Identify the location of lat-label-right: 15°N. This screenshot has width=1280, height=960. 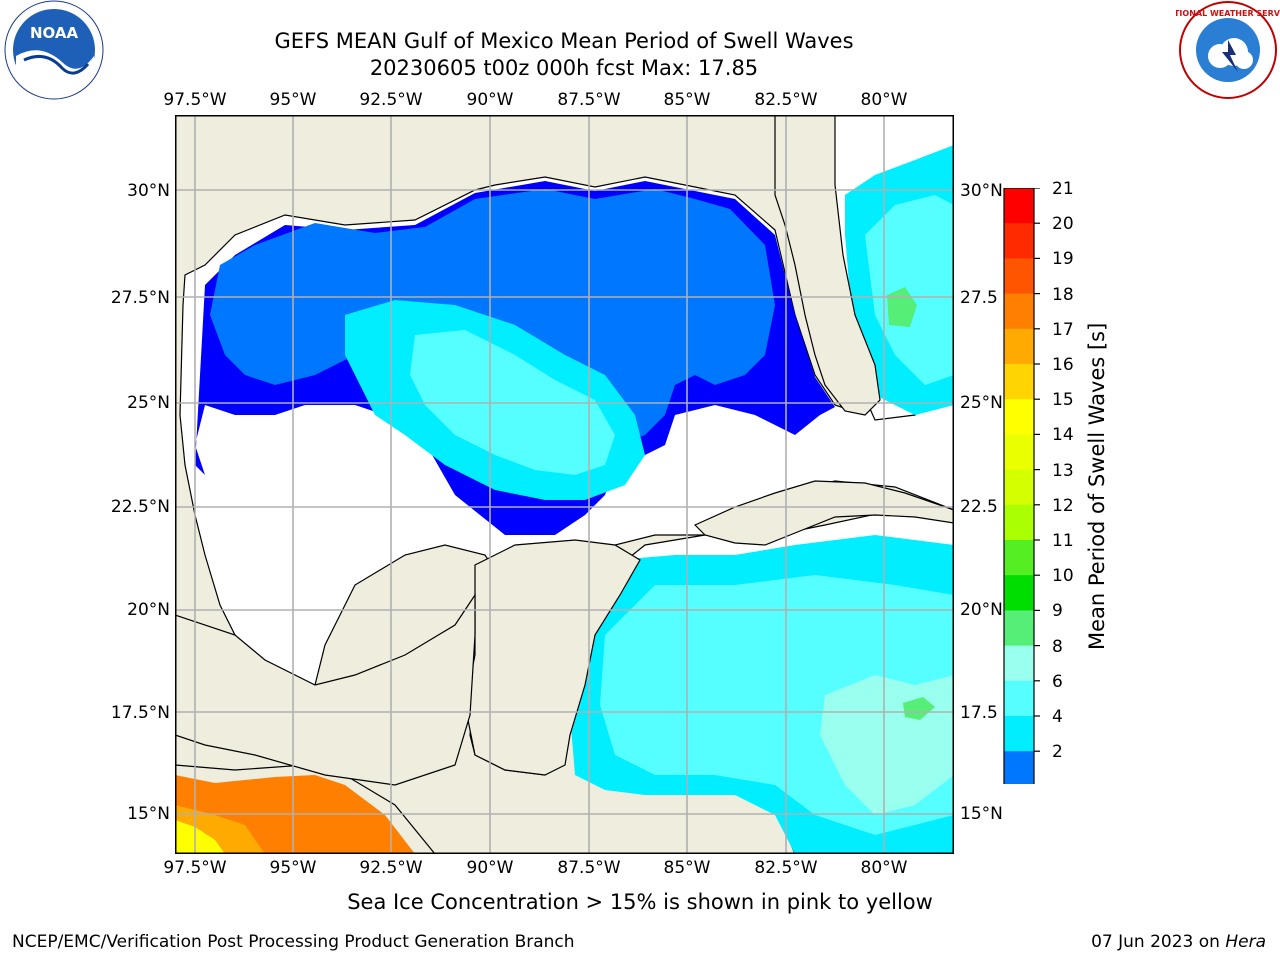
(981, 814).